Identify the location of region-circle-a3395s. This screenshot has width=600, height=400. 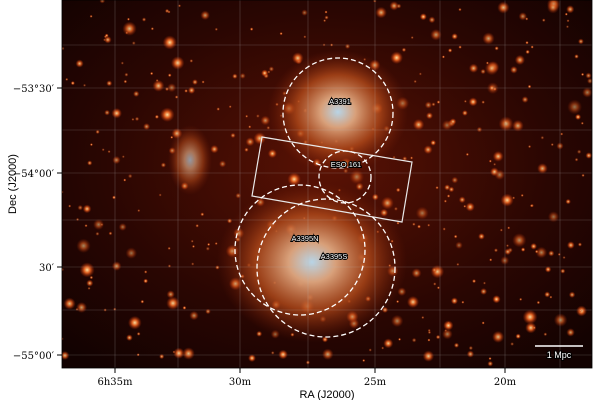
(326, 268).